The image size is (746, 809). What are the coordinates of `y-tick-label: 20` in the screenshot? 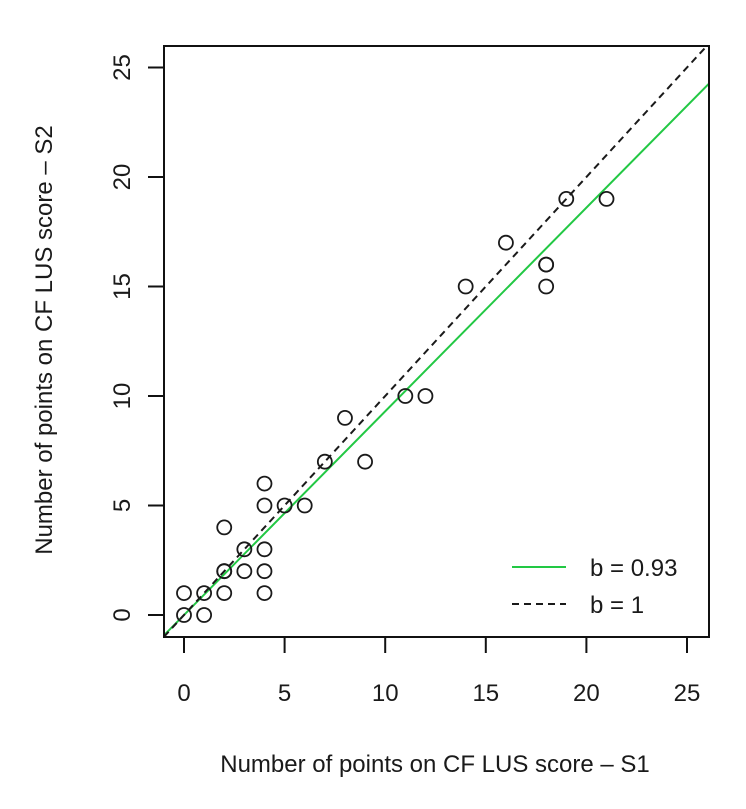 It's located at (122, 177).